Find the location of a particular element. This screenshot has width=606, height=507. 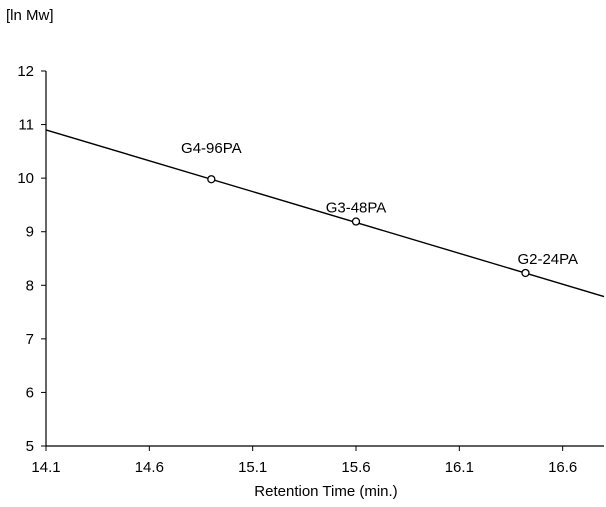

x-tick-label: 15.6 is located at coordinates (355, 467).